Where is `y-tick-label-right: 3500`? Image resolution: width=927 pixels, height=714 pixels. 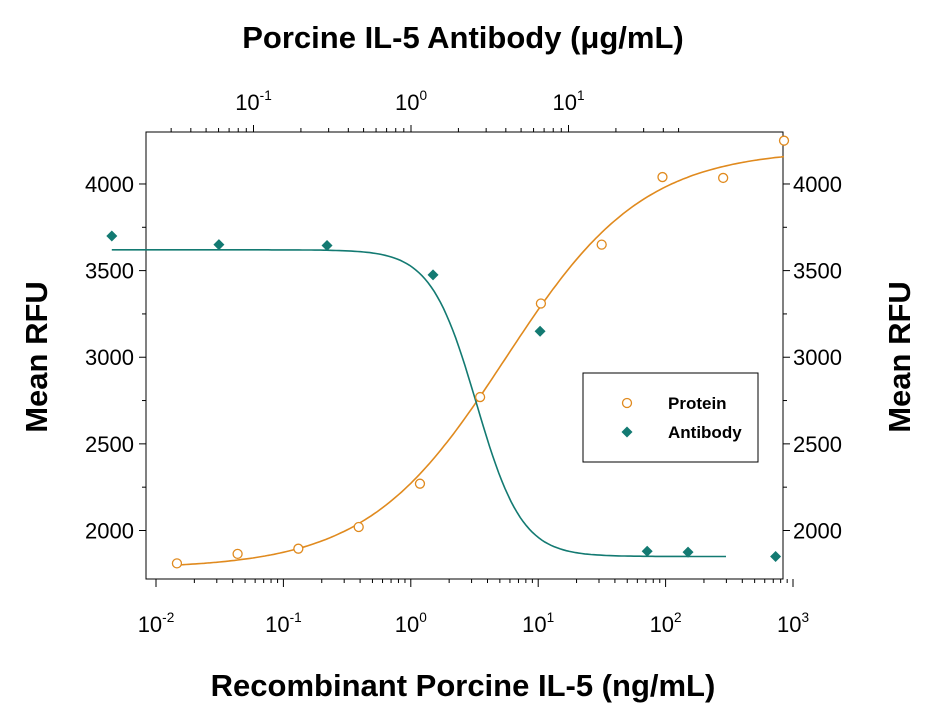
y-tick-label-right: 3500 is located at coordinates (817, 271).